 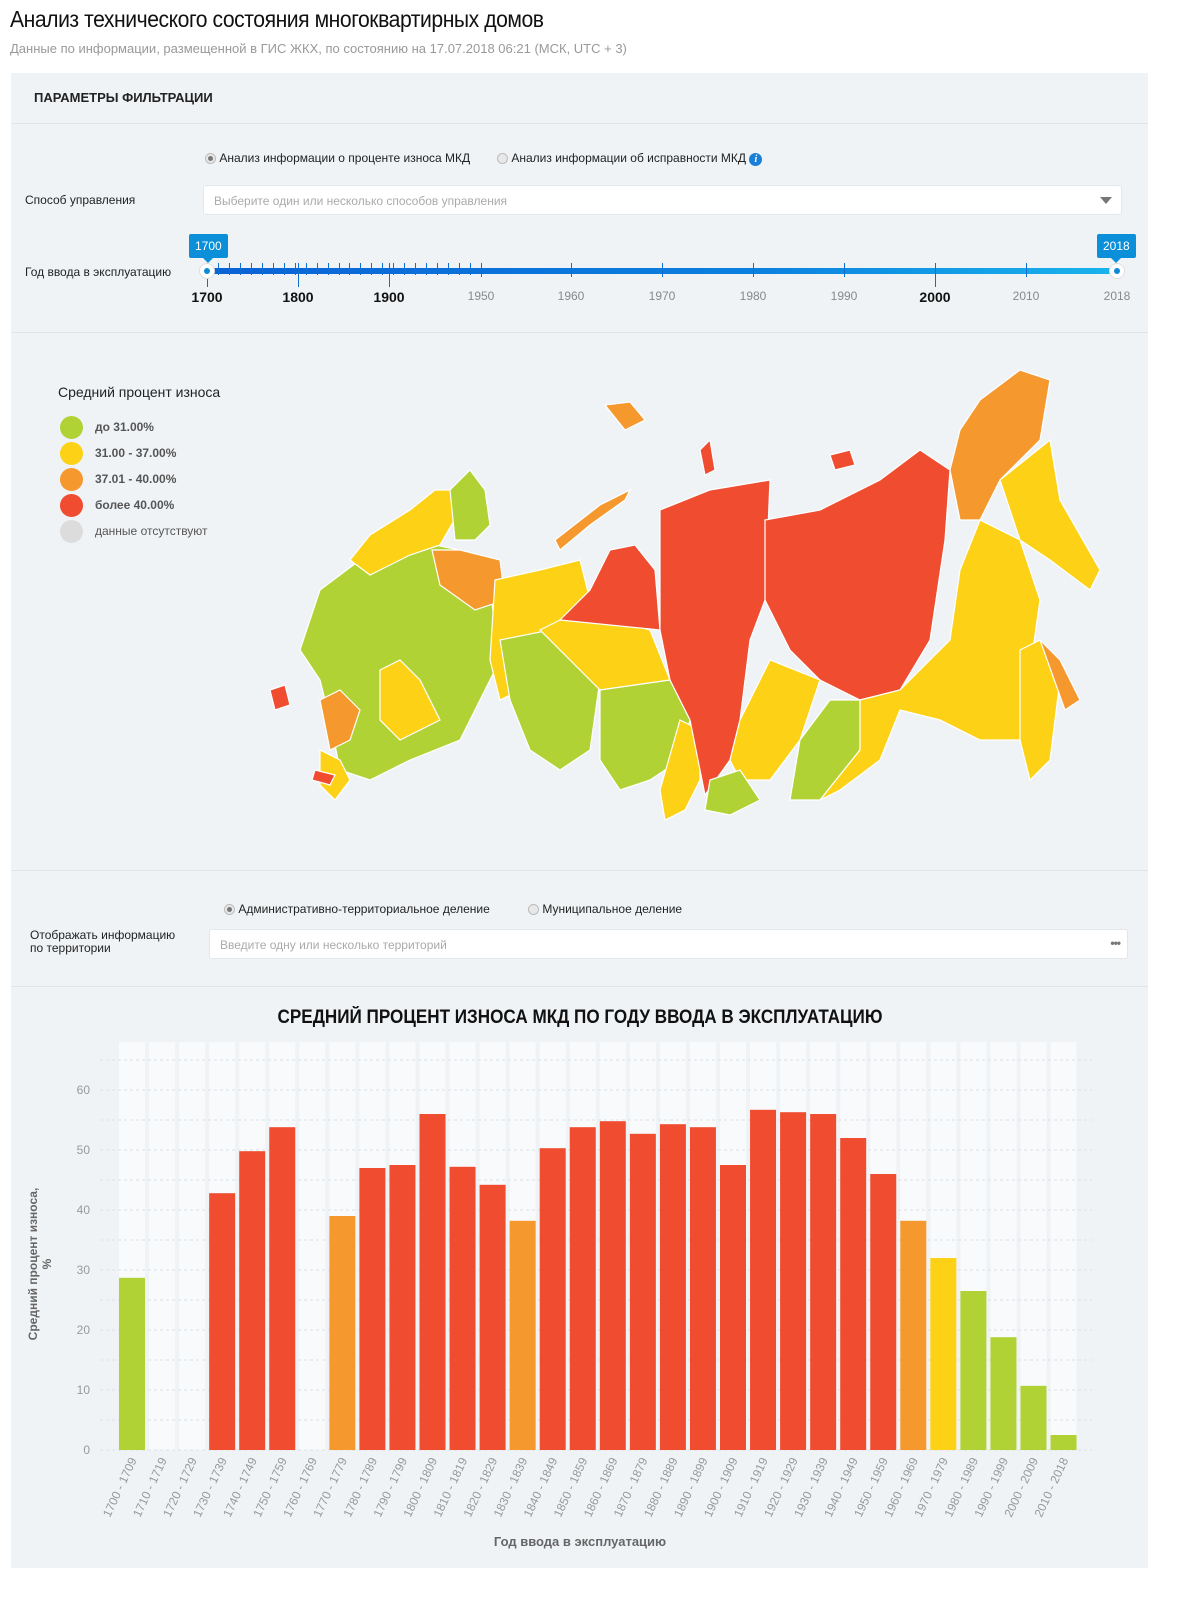 I want to click on more-icon: •••, so click(x=1115, y=943).